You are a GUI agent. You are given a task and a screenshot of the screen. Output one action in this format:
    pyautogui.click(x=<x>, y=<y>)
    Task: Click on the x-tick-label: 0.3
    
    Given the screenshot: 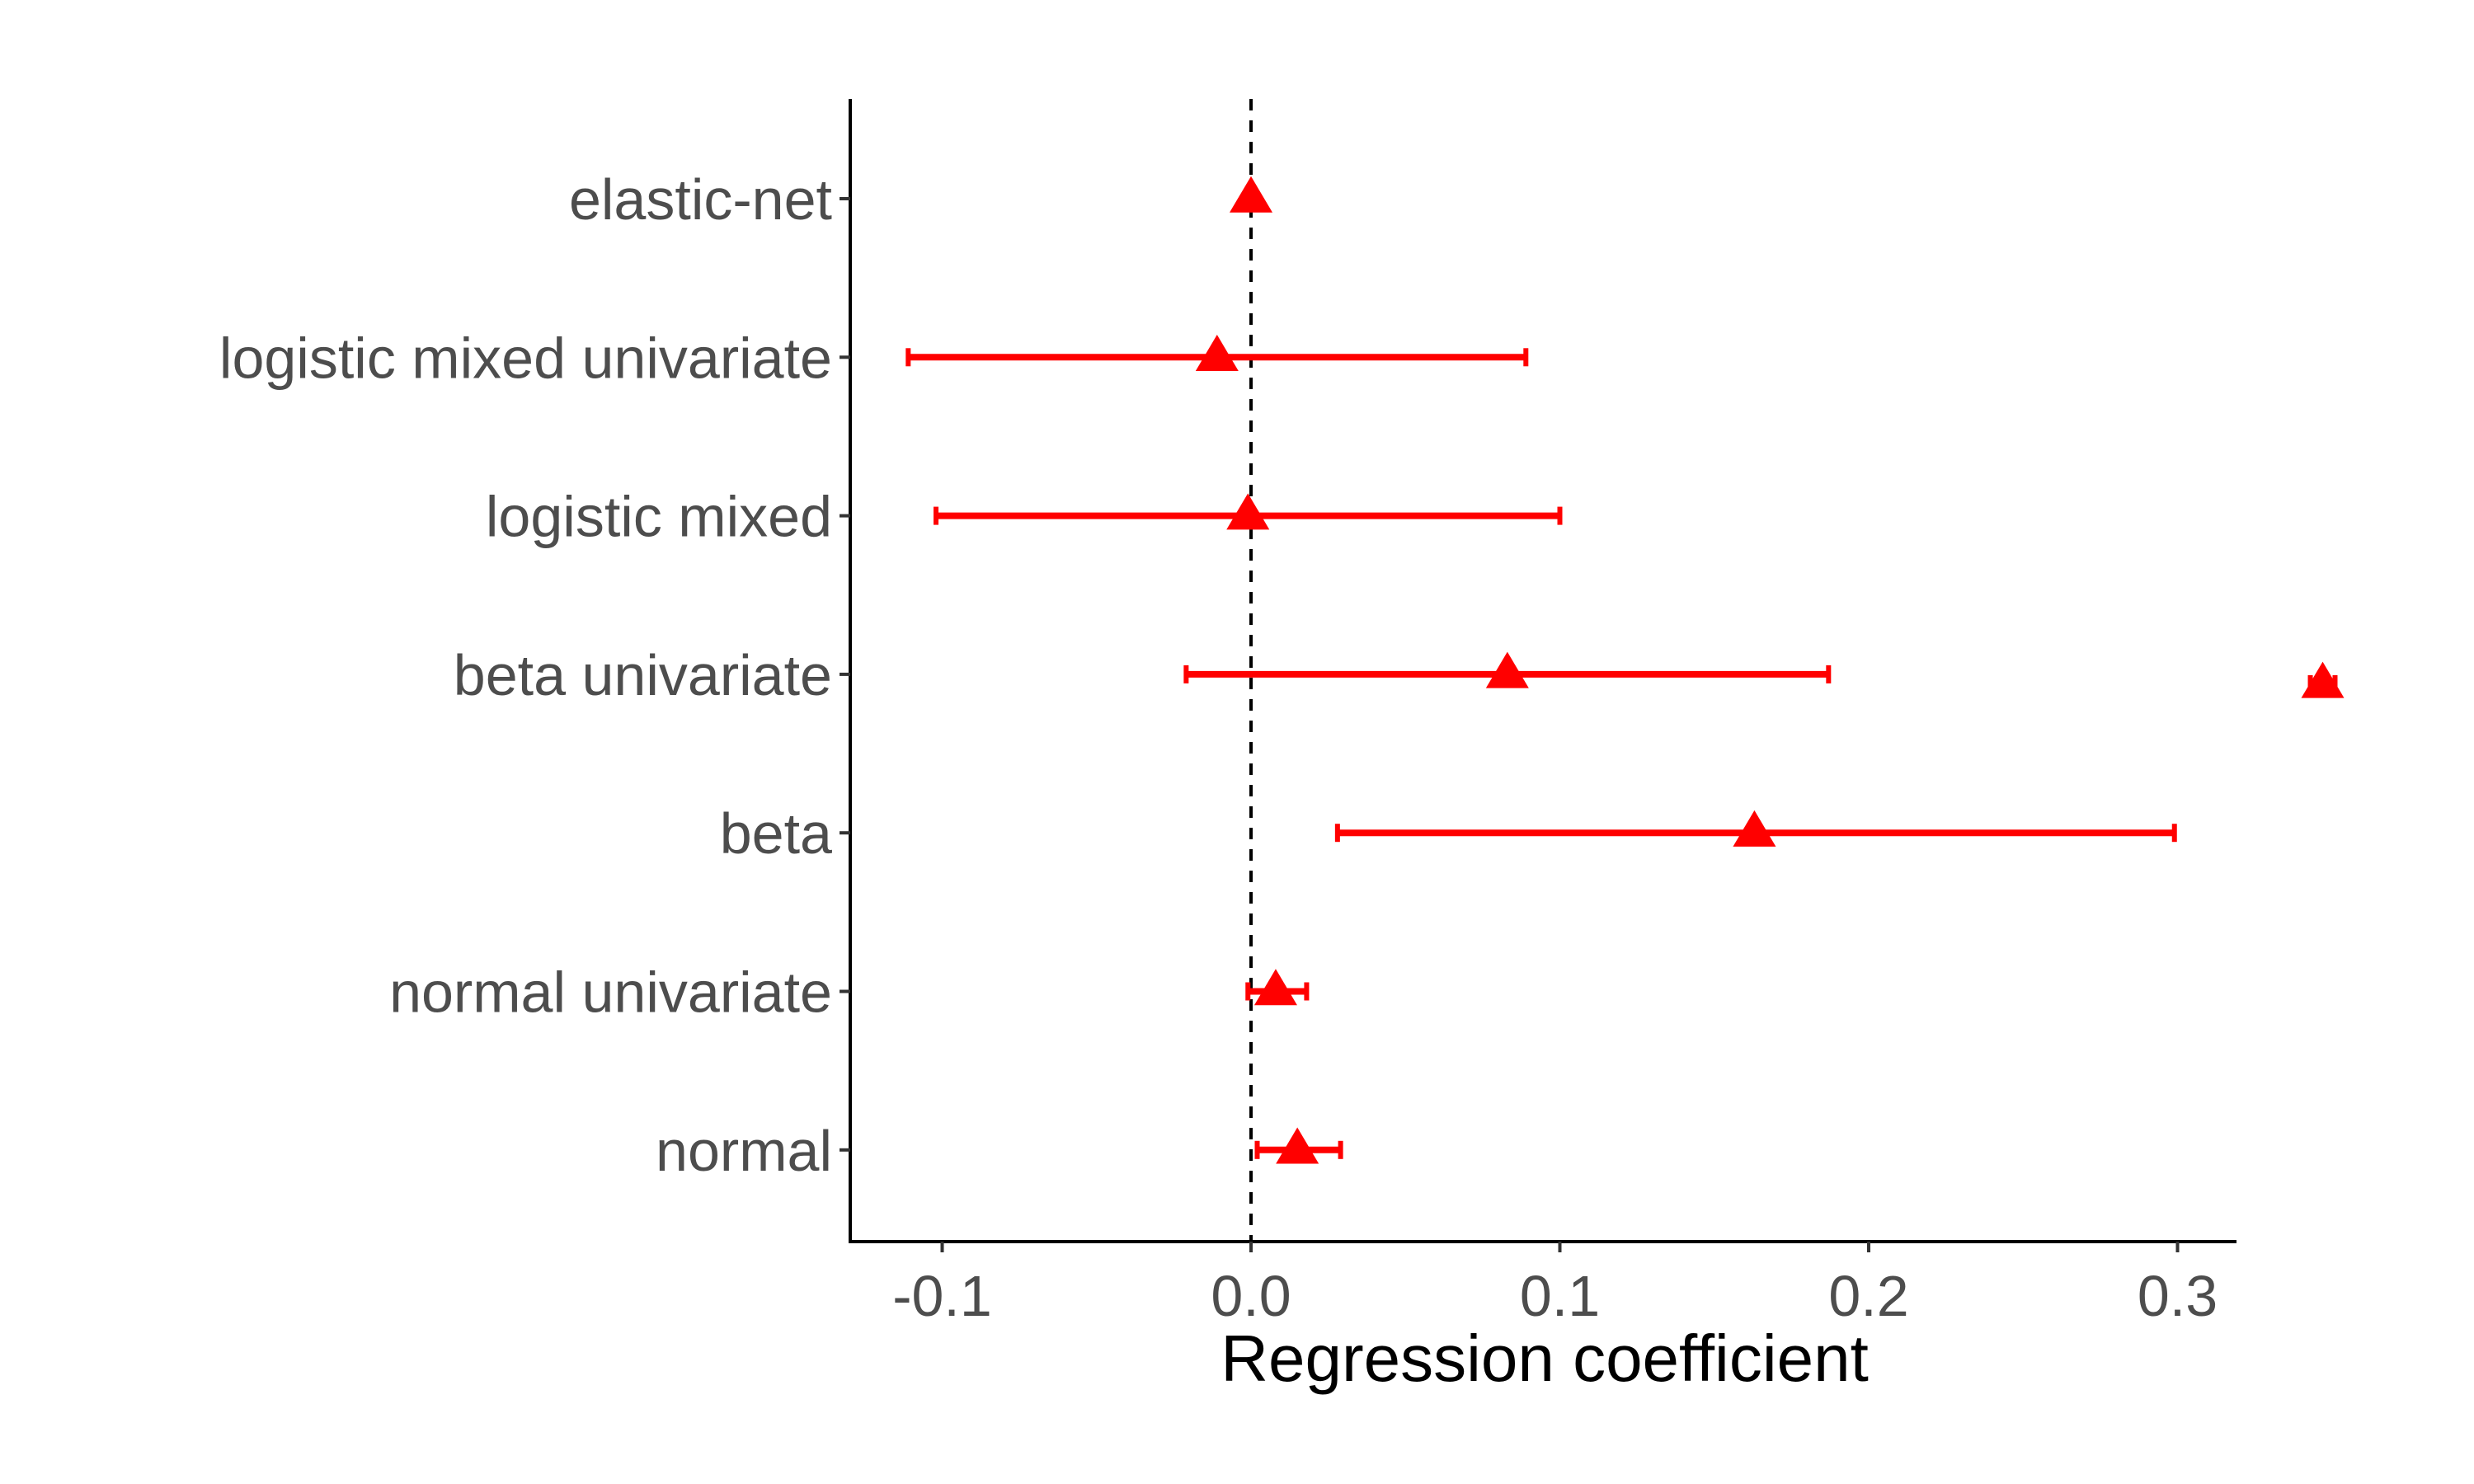 What is the action you would take?
    pyautogui.click(x=2178, y=1296)
    